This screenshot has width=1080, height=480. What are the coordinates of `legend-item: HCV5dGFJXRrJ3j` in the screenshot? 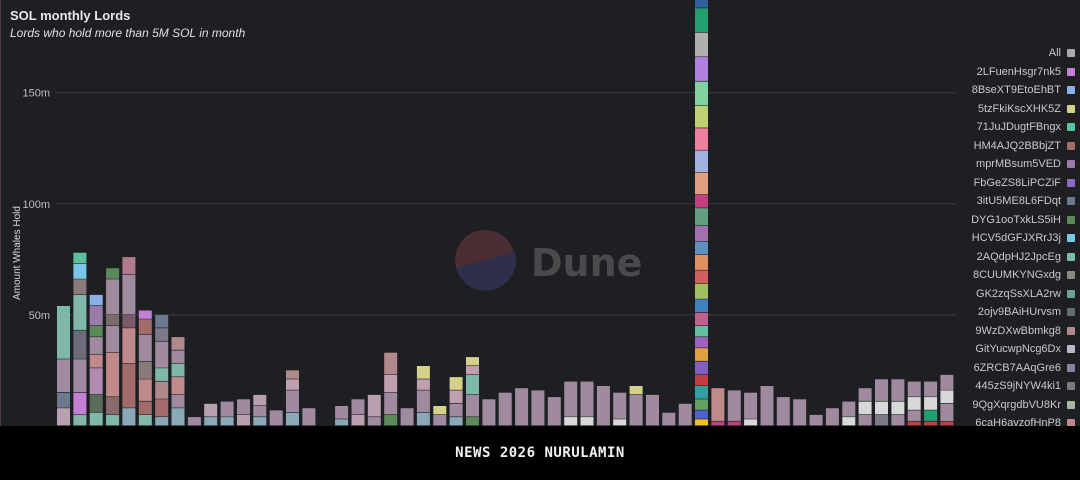 It's located at (1019, 238).